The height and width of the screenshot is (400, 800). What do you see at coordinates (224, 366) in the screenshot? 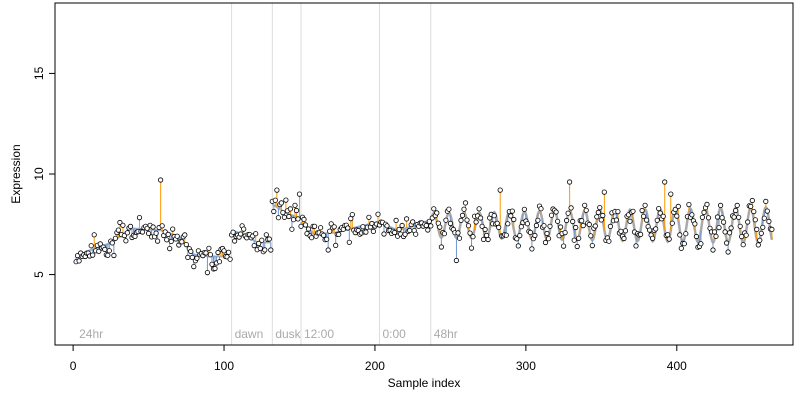
I see `x-tick-label: 100` at bounding box center [224, 366].